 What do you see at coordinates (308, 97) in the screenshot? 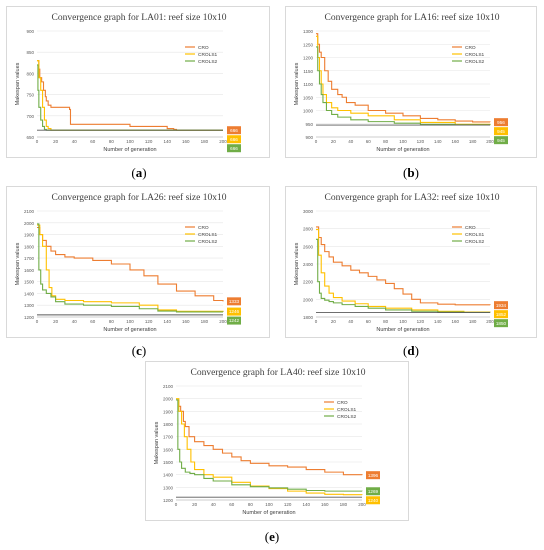
I see `y-tick-label: 1050` at bounding box center [308, 97].